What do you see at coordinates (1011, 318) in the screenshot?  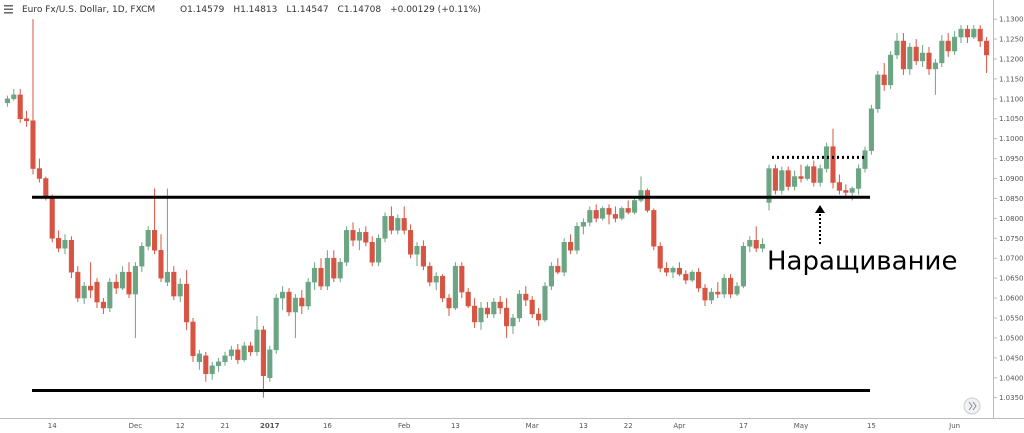 I see `y-tick-label: 1.05500` at bounding box center [1011, 318].